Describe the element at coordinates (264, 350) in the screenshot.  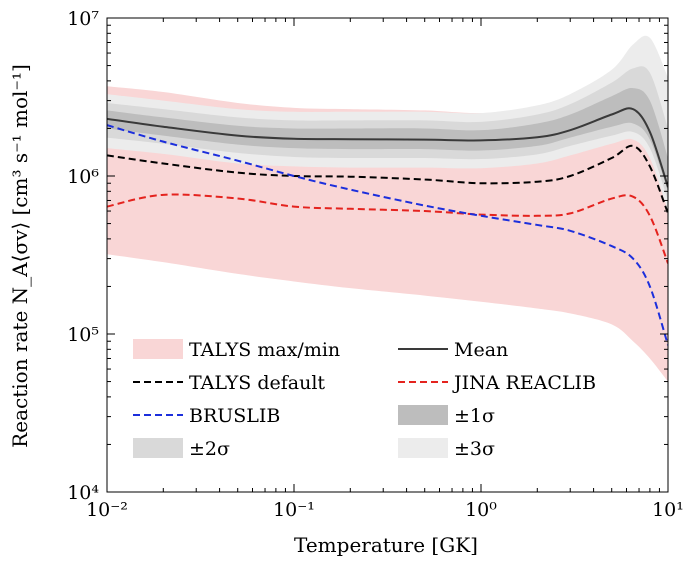
I see `legend-label: TALYS max/min` at that location.